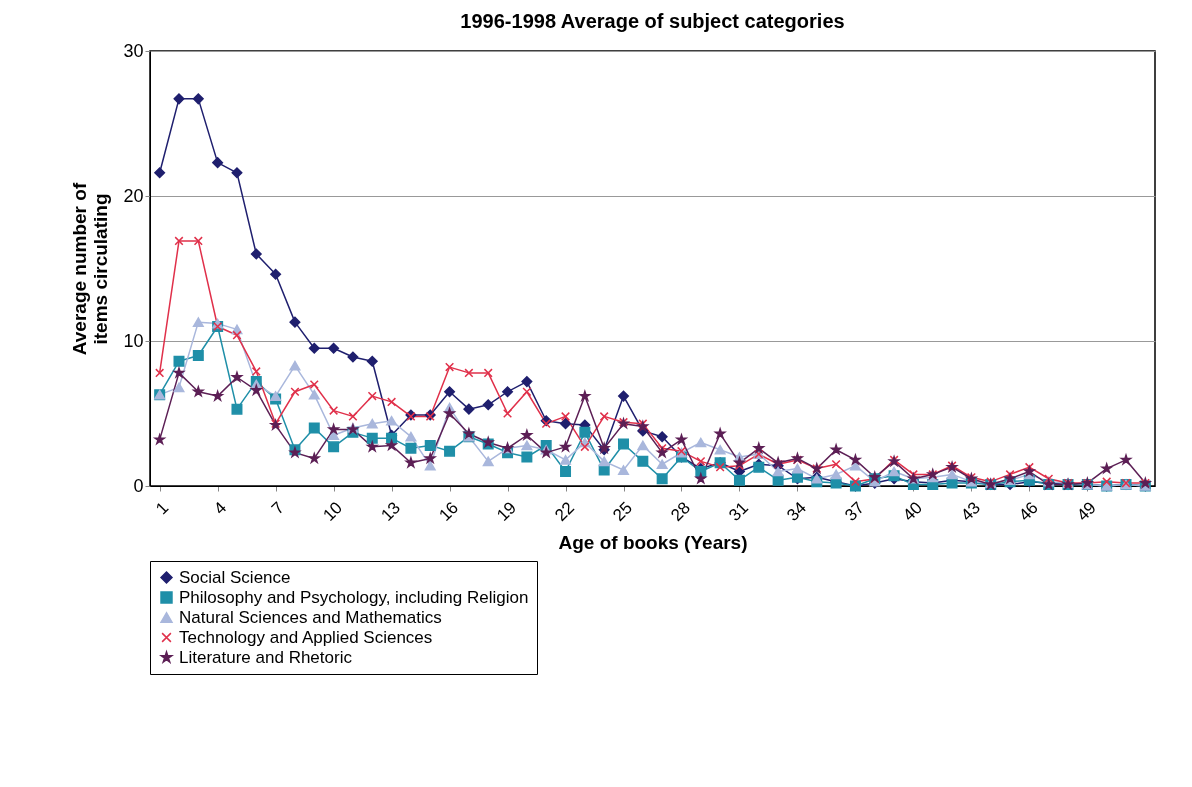 The height and width of the screenshot is (787, 1192). I want to click on y-tick-label: 30, so click(133, 50).